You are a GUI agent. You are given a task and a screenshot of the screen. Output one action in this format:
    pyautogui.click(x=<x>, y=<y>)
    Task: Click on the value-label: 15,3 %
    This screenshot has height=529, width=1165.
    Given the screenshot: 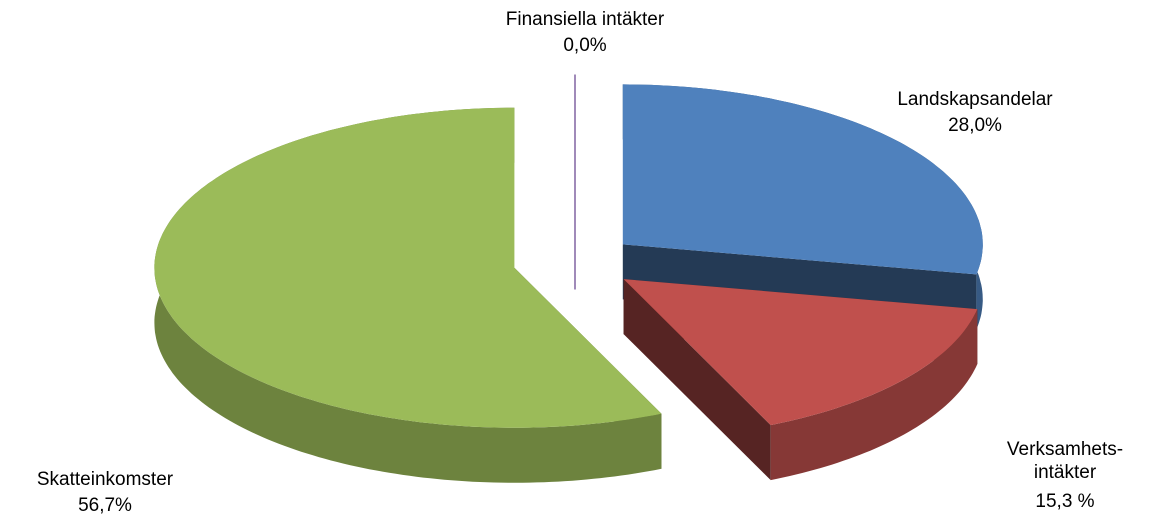 What is the action you would take?
    pyautogui.click(x=1064, y=501)
    